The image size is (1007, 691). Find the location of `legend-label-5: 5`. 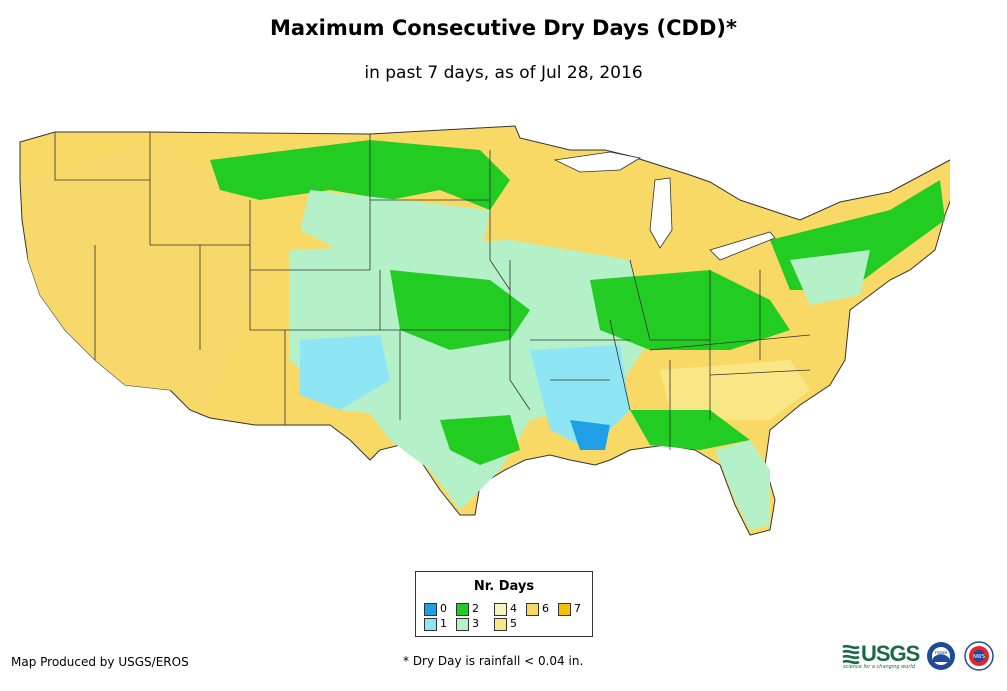

legend-label-5: 5 is located at coordinates (513, 623).